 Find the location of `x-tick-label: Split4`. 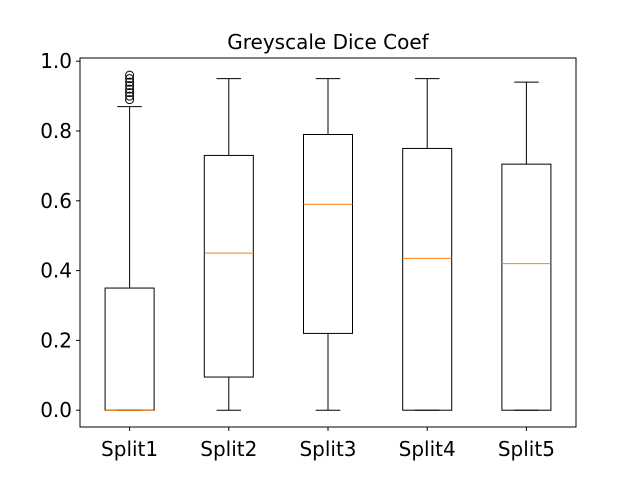

x-tick-label: Split4 is located at coordinates (427, 449).